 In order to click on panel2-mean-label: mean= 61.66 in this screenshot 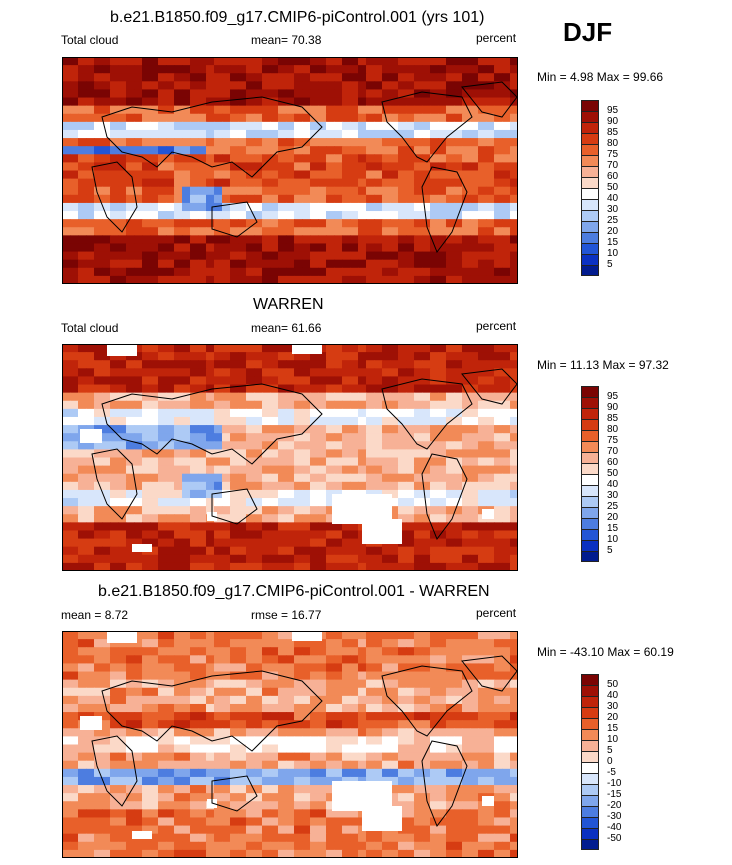, I will do `click(286, 328)`.